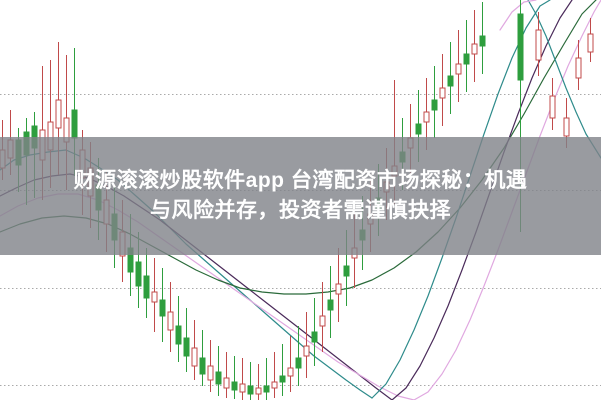 The width and height of the screenshot is (601, 400). Describe the element at coordinates (300, 210) in the screenshot. I see `overlay-title-line-2: 与风险并存，投资者需谨慎抉择` at that location.